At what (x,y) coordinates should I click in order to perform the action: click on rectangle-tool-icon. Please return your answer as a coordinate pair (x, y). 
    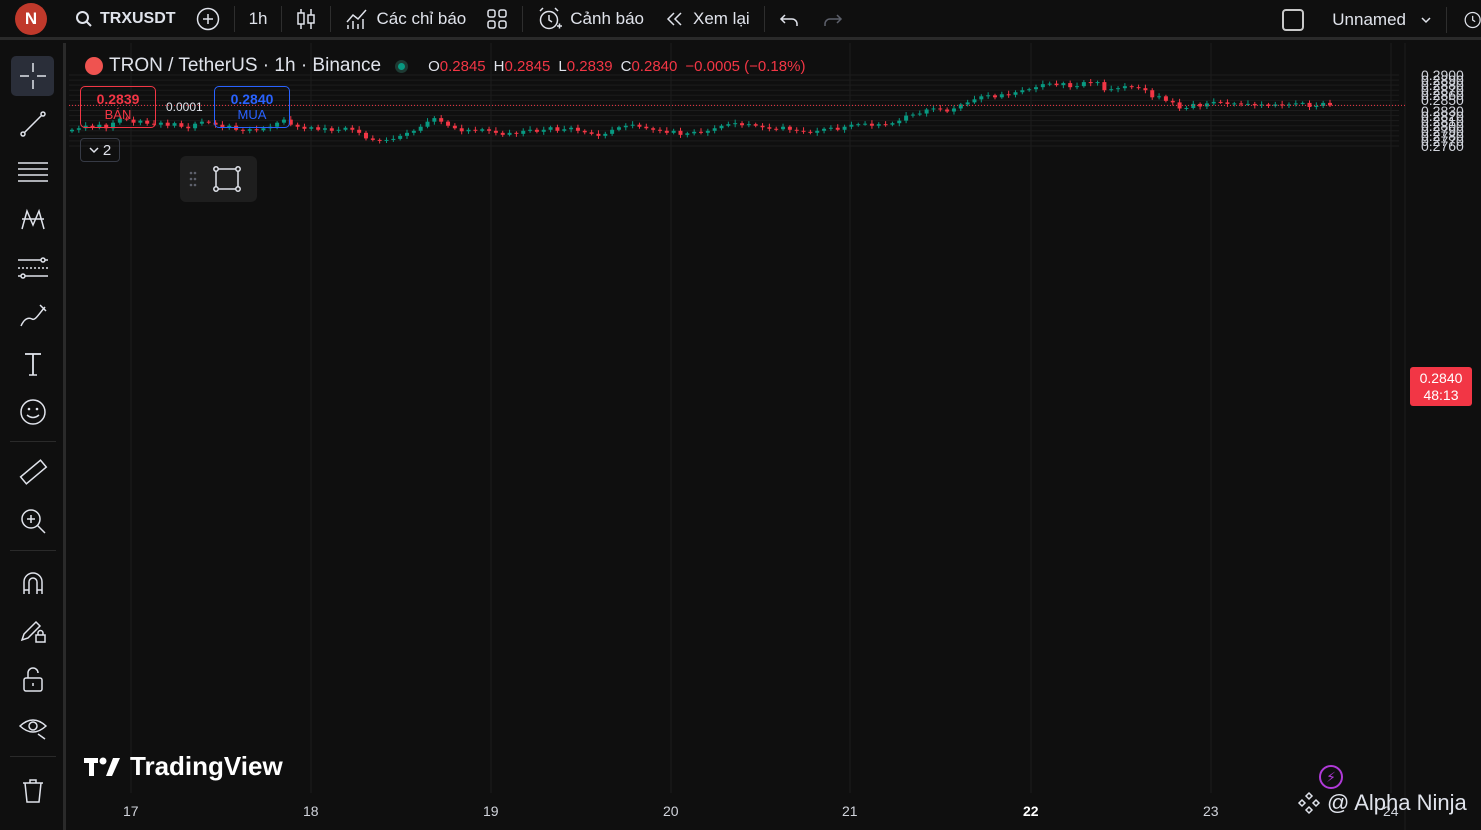
    Looking at the image, I should click on (227, 179).